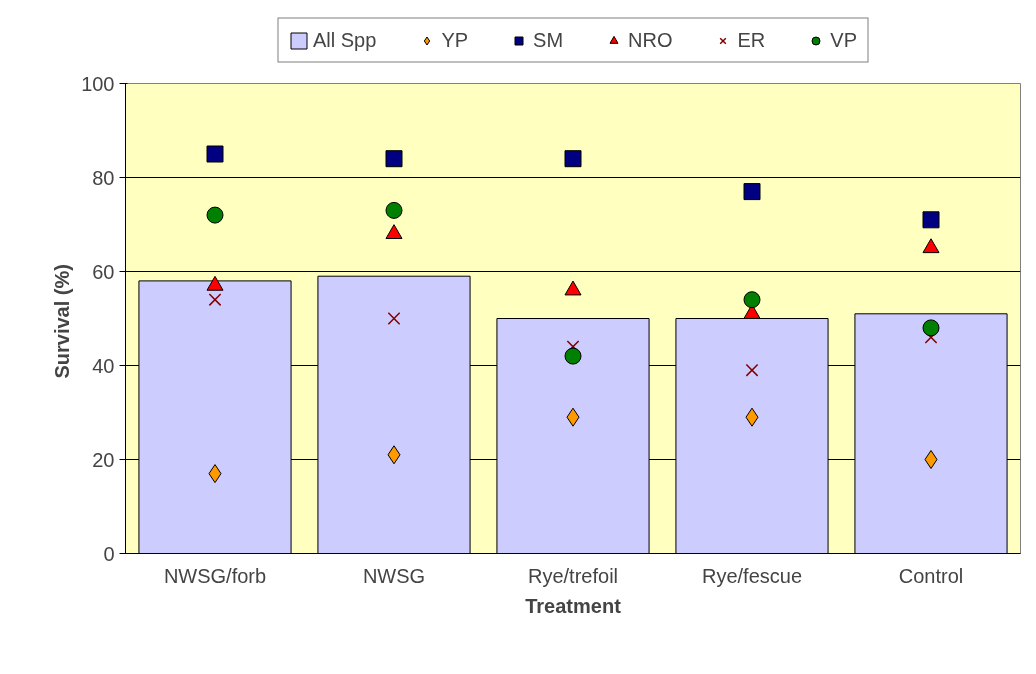  What do you see at coordinates (573, 605) in the screenshot?
I see `x-axis-title: Treatment` at bounding box center [573, 605].